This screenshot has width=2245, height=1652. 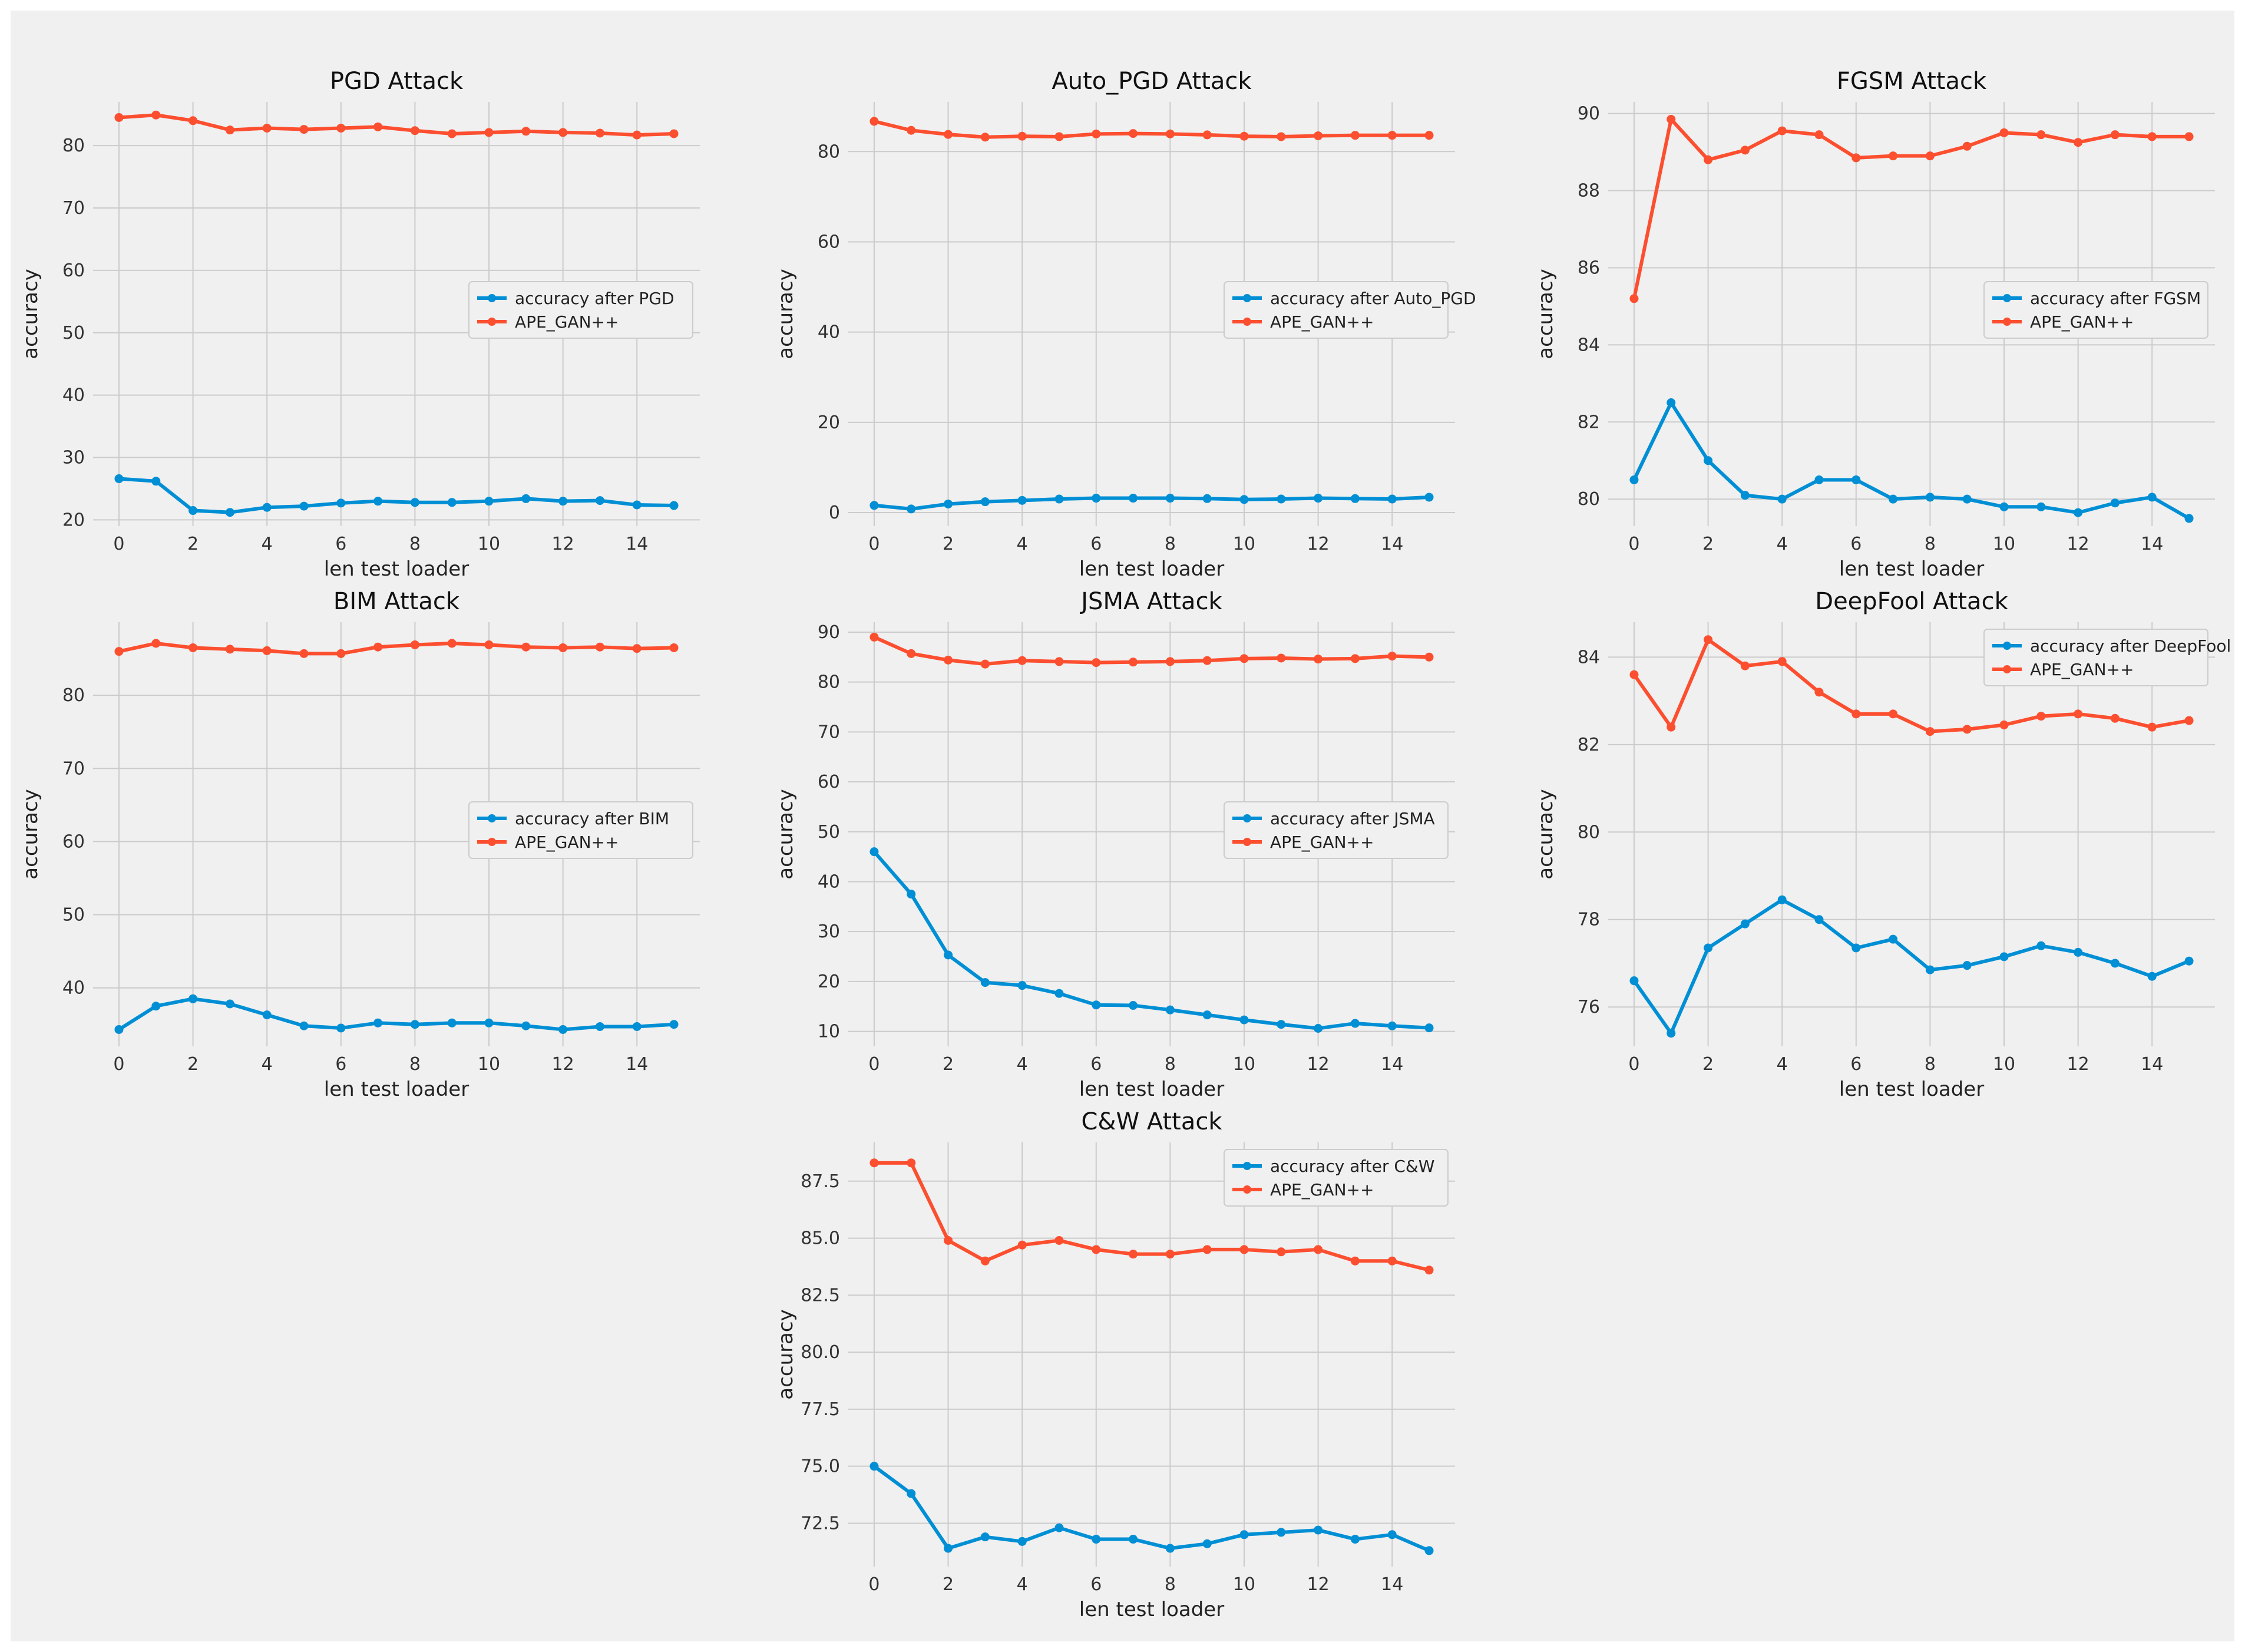 I want to click on series-red, so click(x=1151, y=129).